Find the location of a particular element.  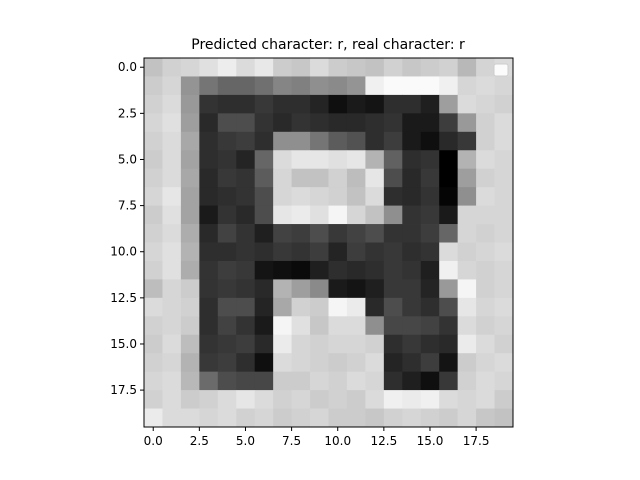

y-tick-label: 17.5 is located at coordinates (123, 390).